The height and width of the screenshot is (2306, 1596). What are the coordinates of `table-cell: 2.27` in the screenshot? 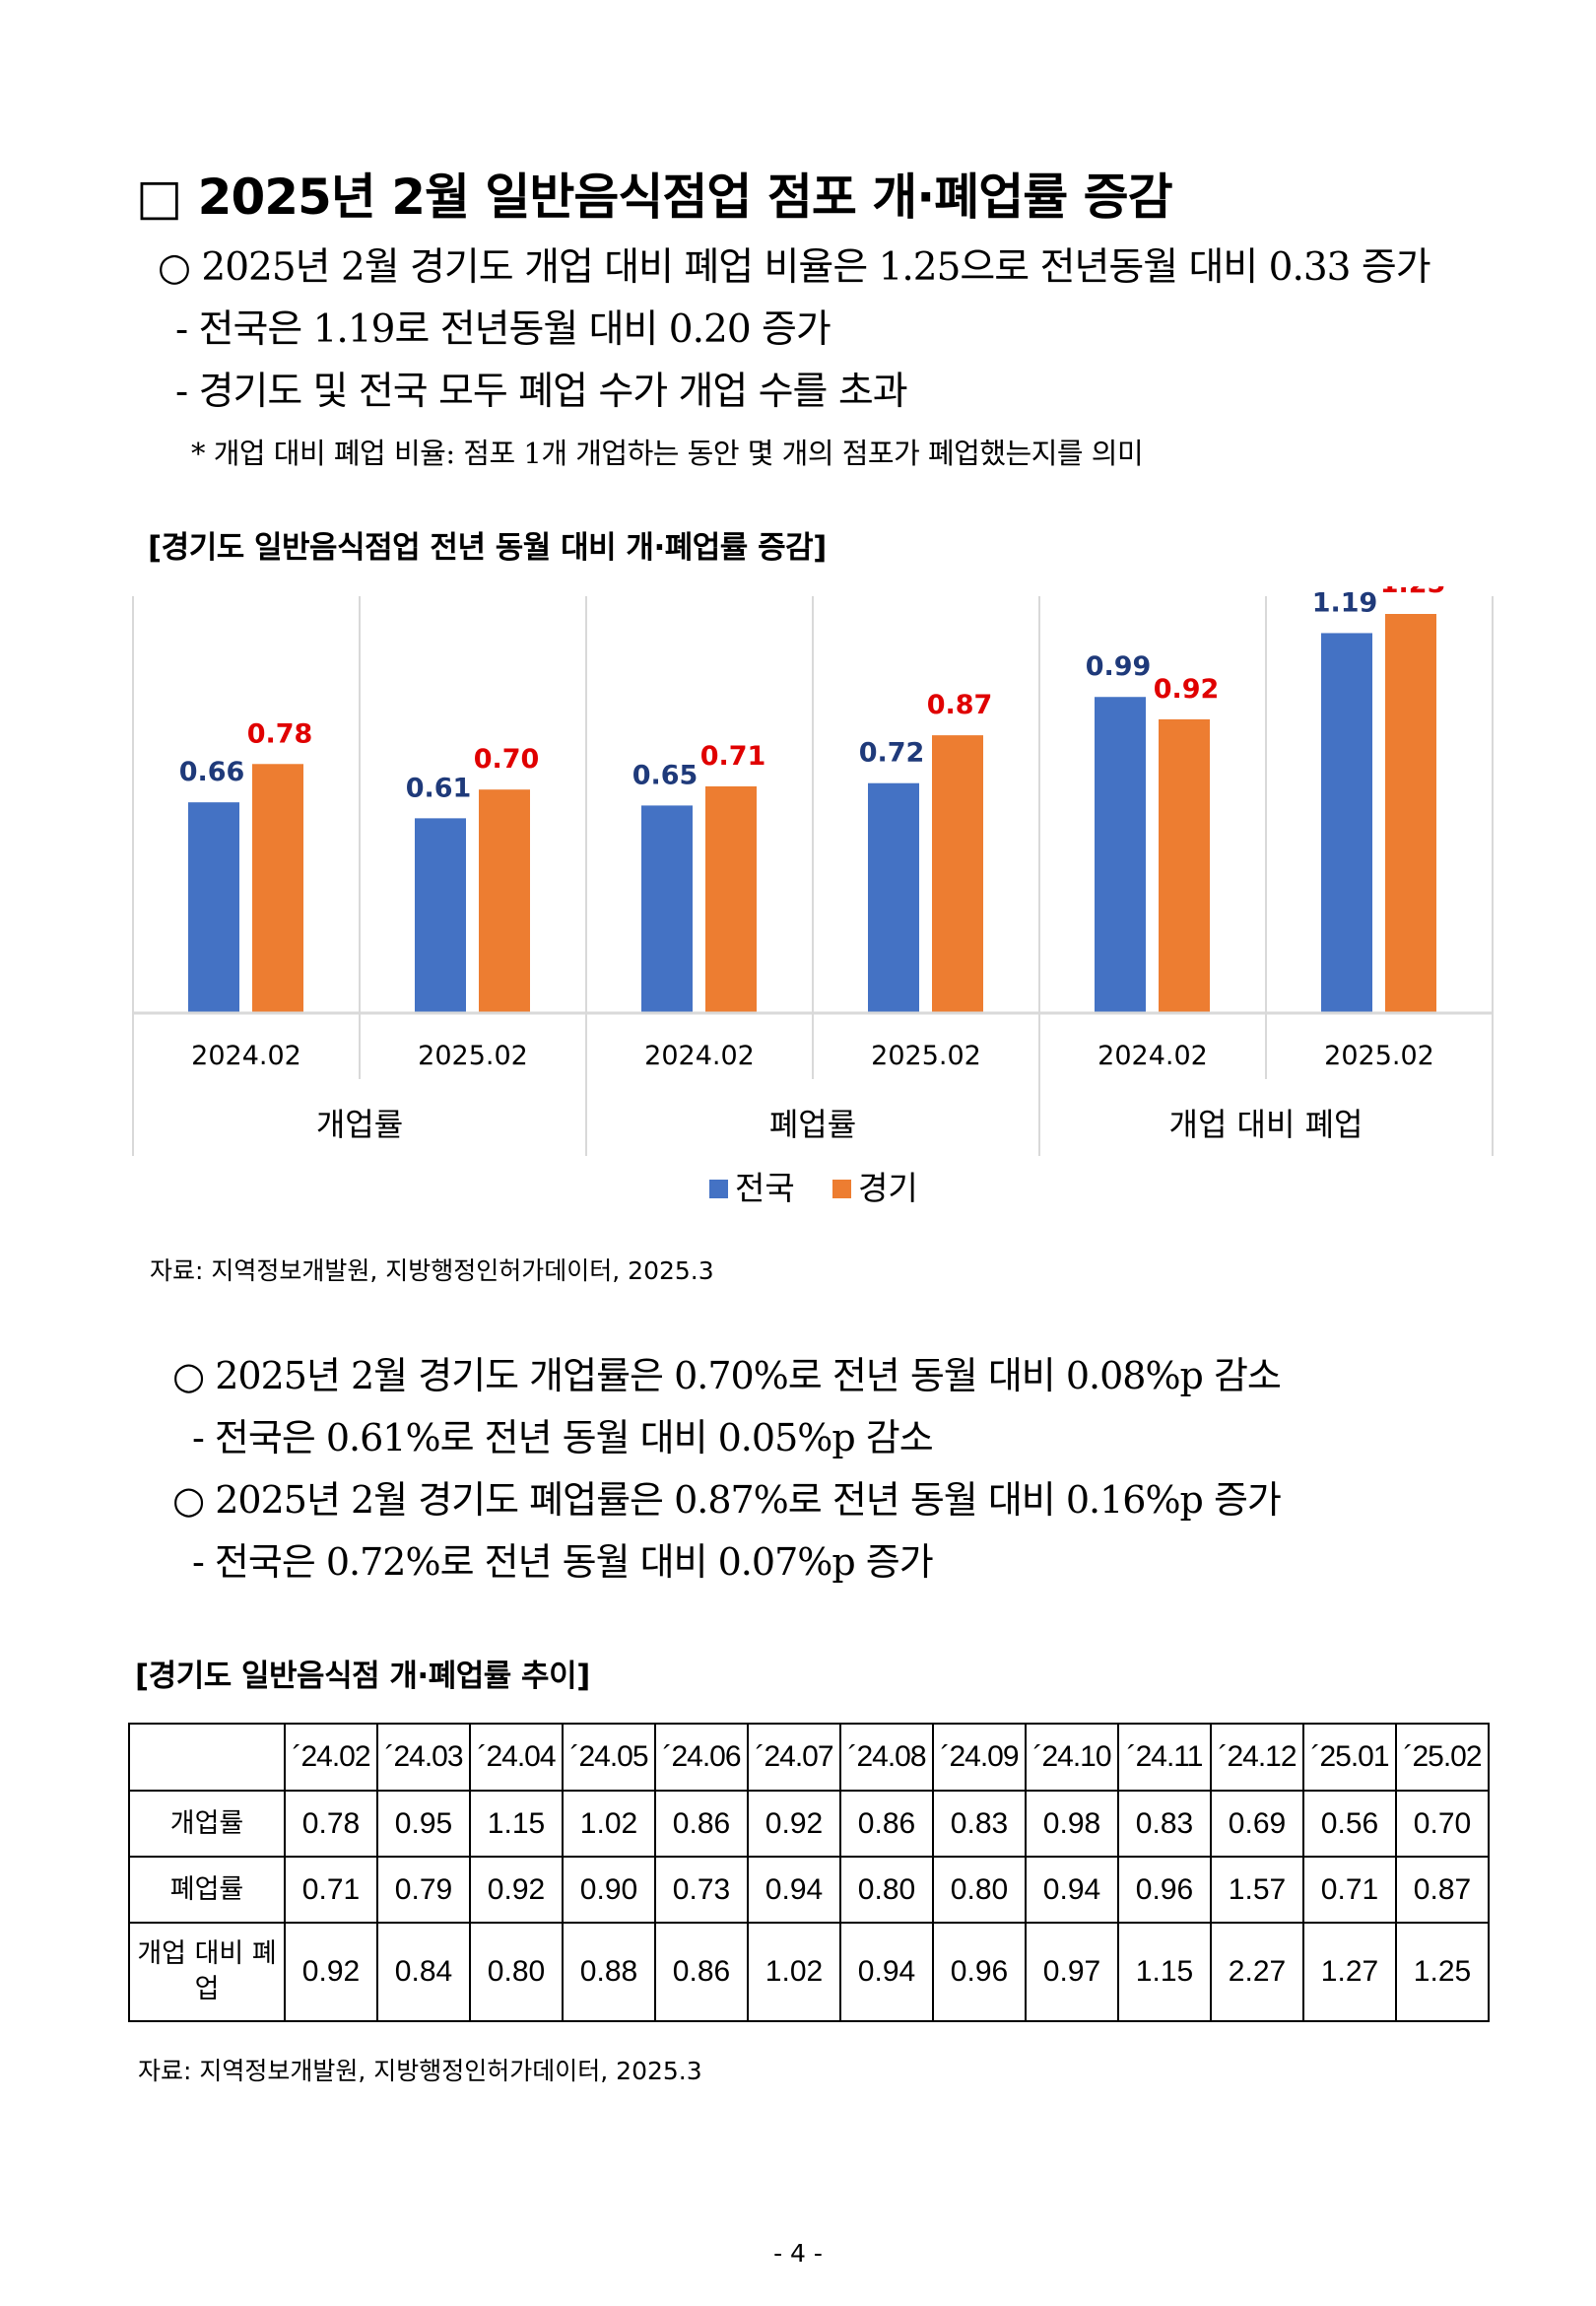 It's located at (1257, 1972).